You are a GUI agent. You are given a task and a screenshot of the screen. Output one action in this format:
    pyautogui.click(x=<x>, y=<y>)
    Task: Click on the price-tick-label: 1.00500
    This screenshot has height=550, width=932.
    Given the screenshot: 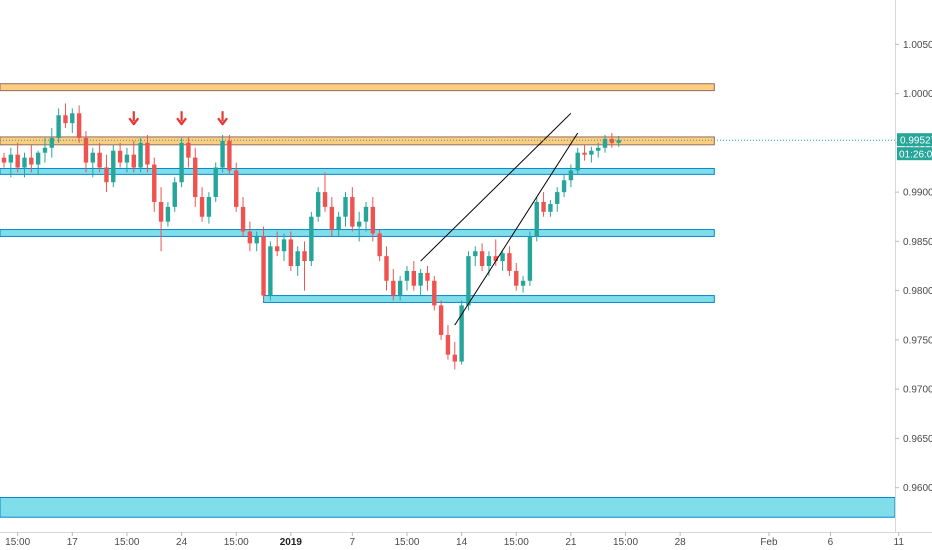 What is the action you would take?
    pyautogui.click(x=917, y=45)
    